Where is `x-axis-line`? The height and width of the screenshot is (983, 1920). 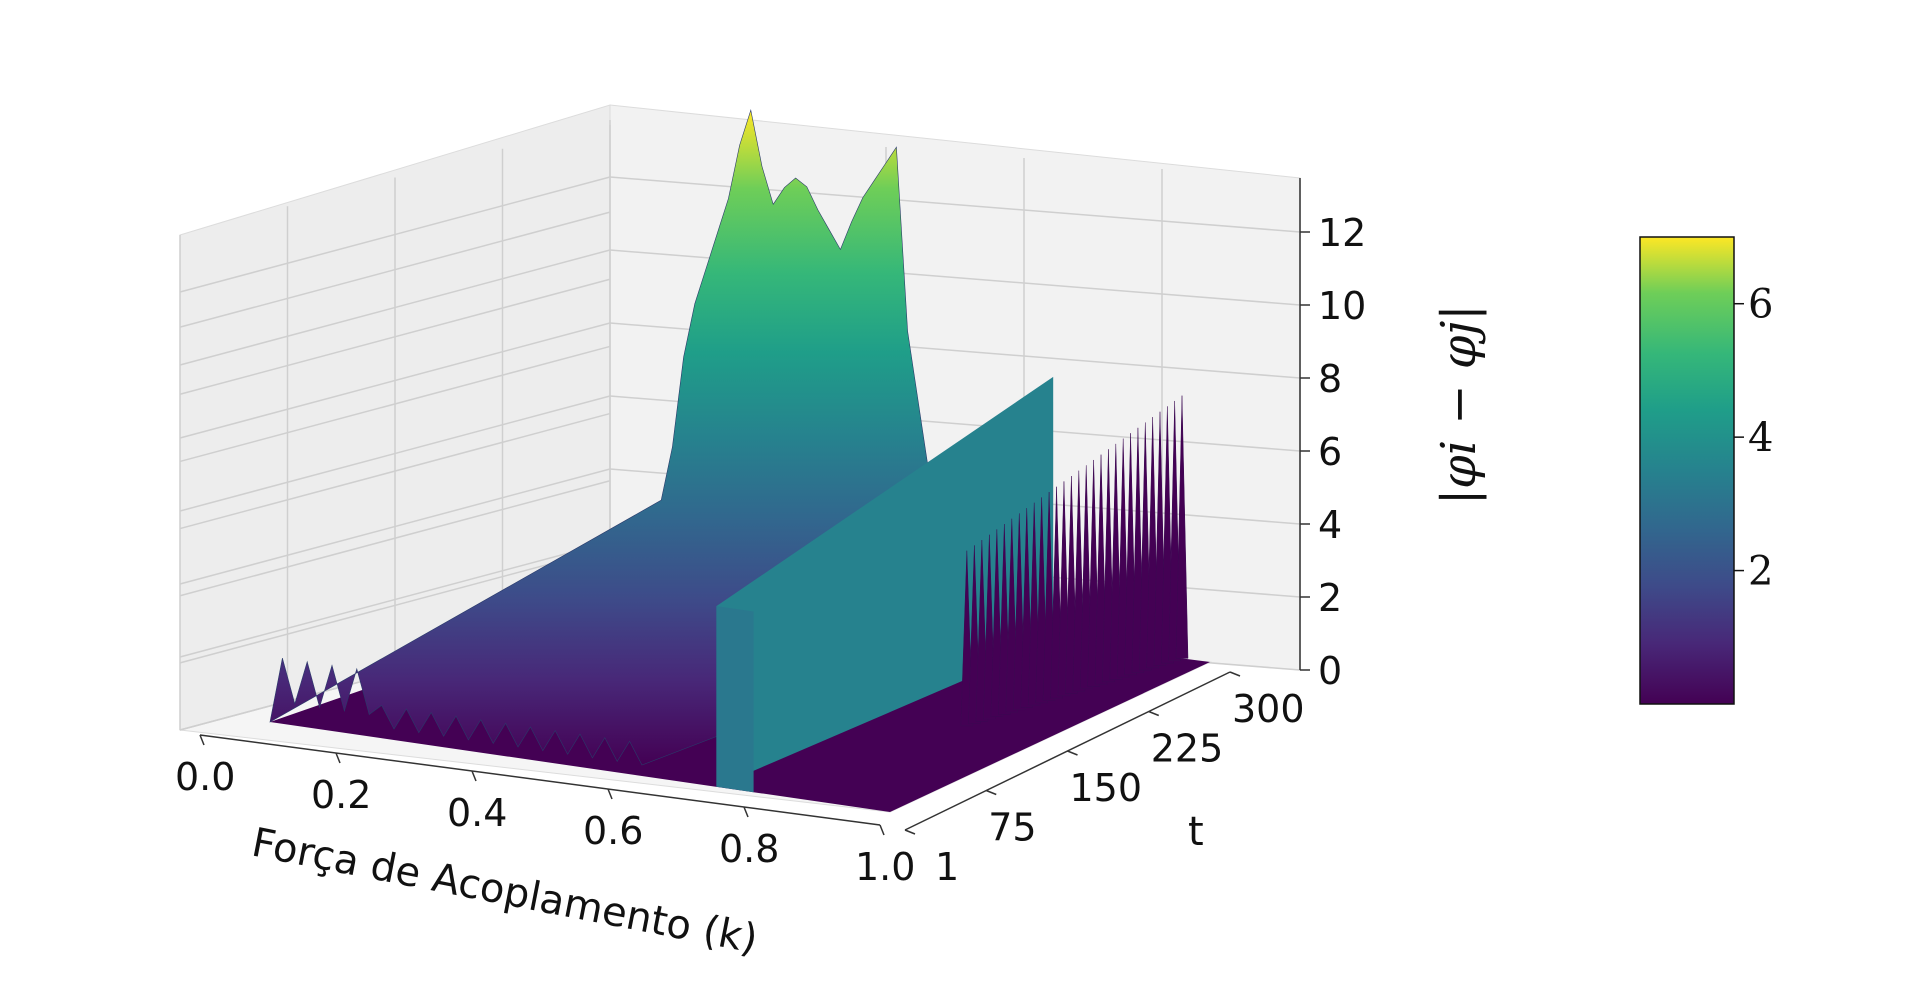 x-axis-line is located at coordinates (540, 780).